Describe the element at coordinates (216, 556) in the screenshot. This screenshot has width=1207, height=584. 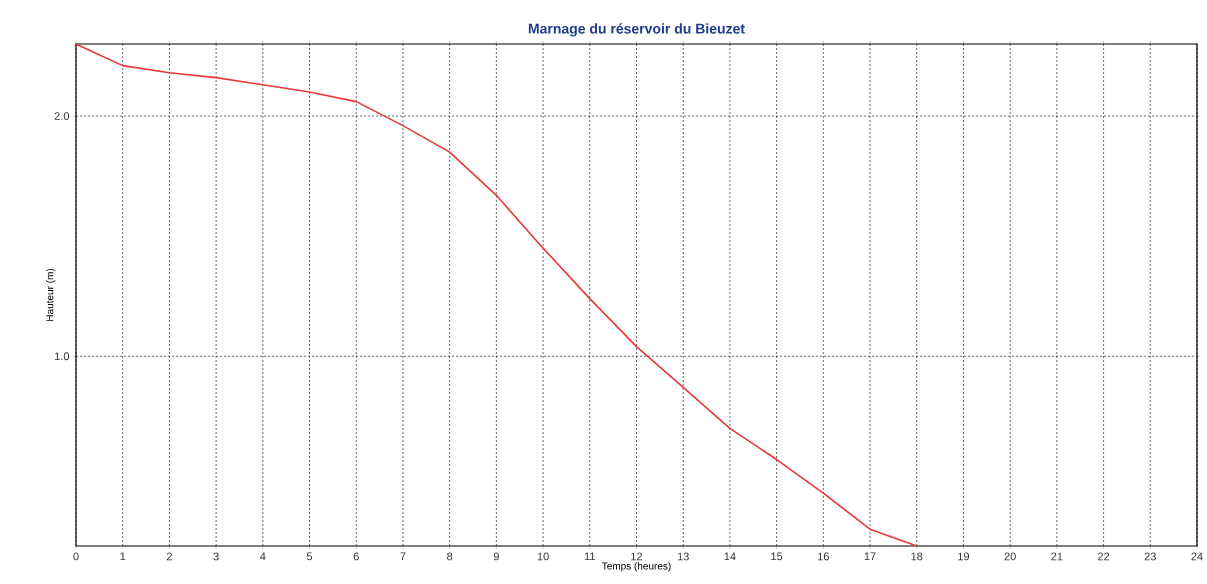
I see `x-tick-label: 3` at that location.